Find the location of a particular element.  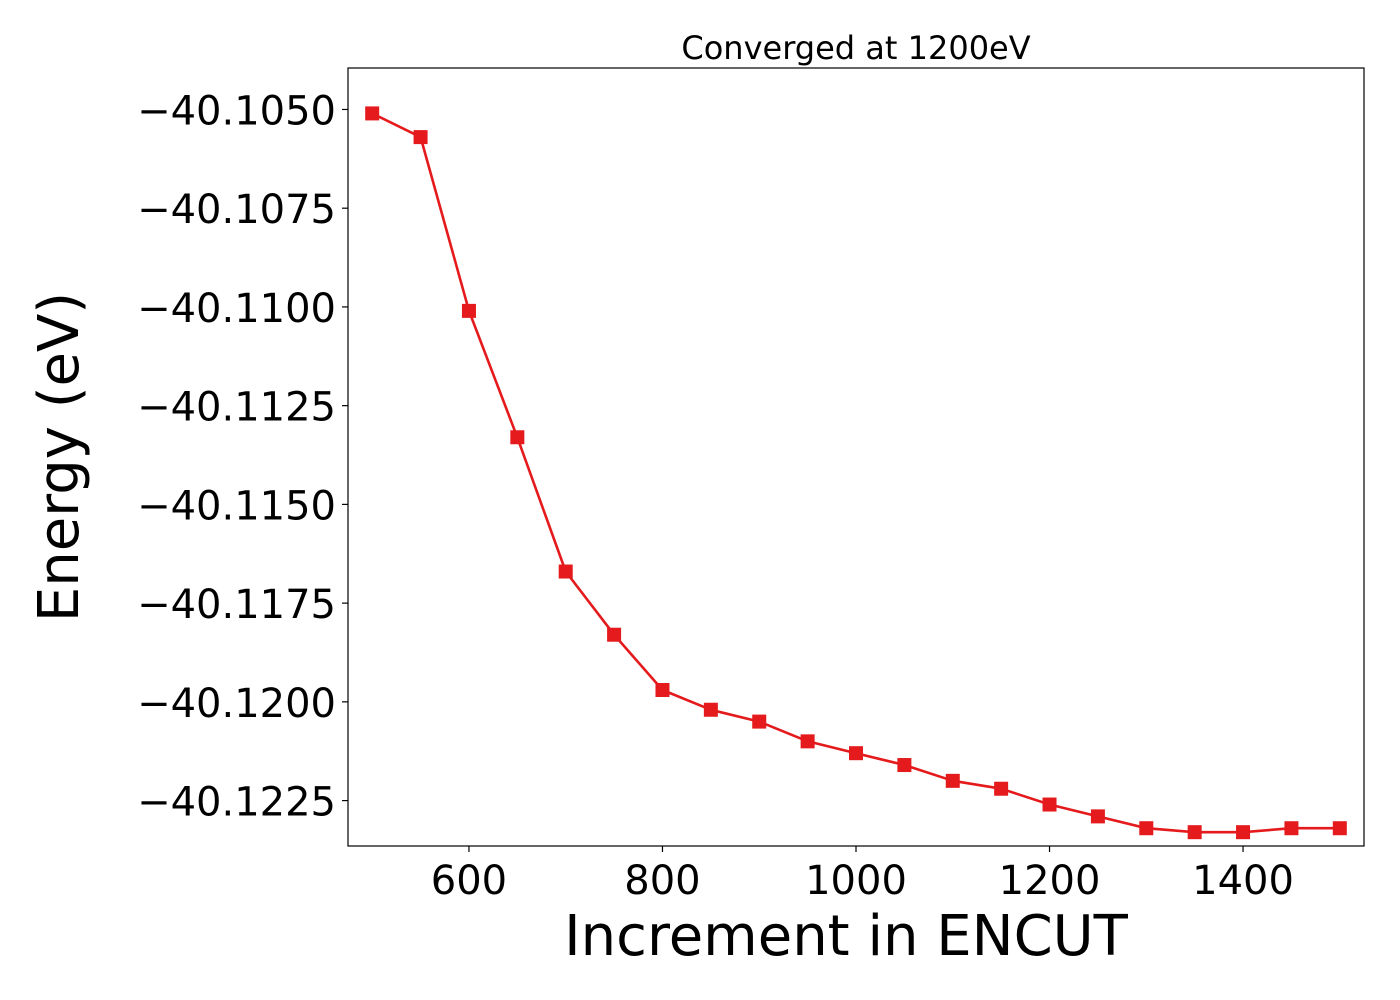

x-tick-label: 1200 is located at coordinates (1050, 881).